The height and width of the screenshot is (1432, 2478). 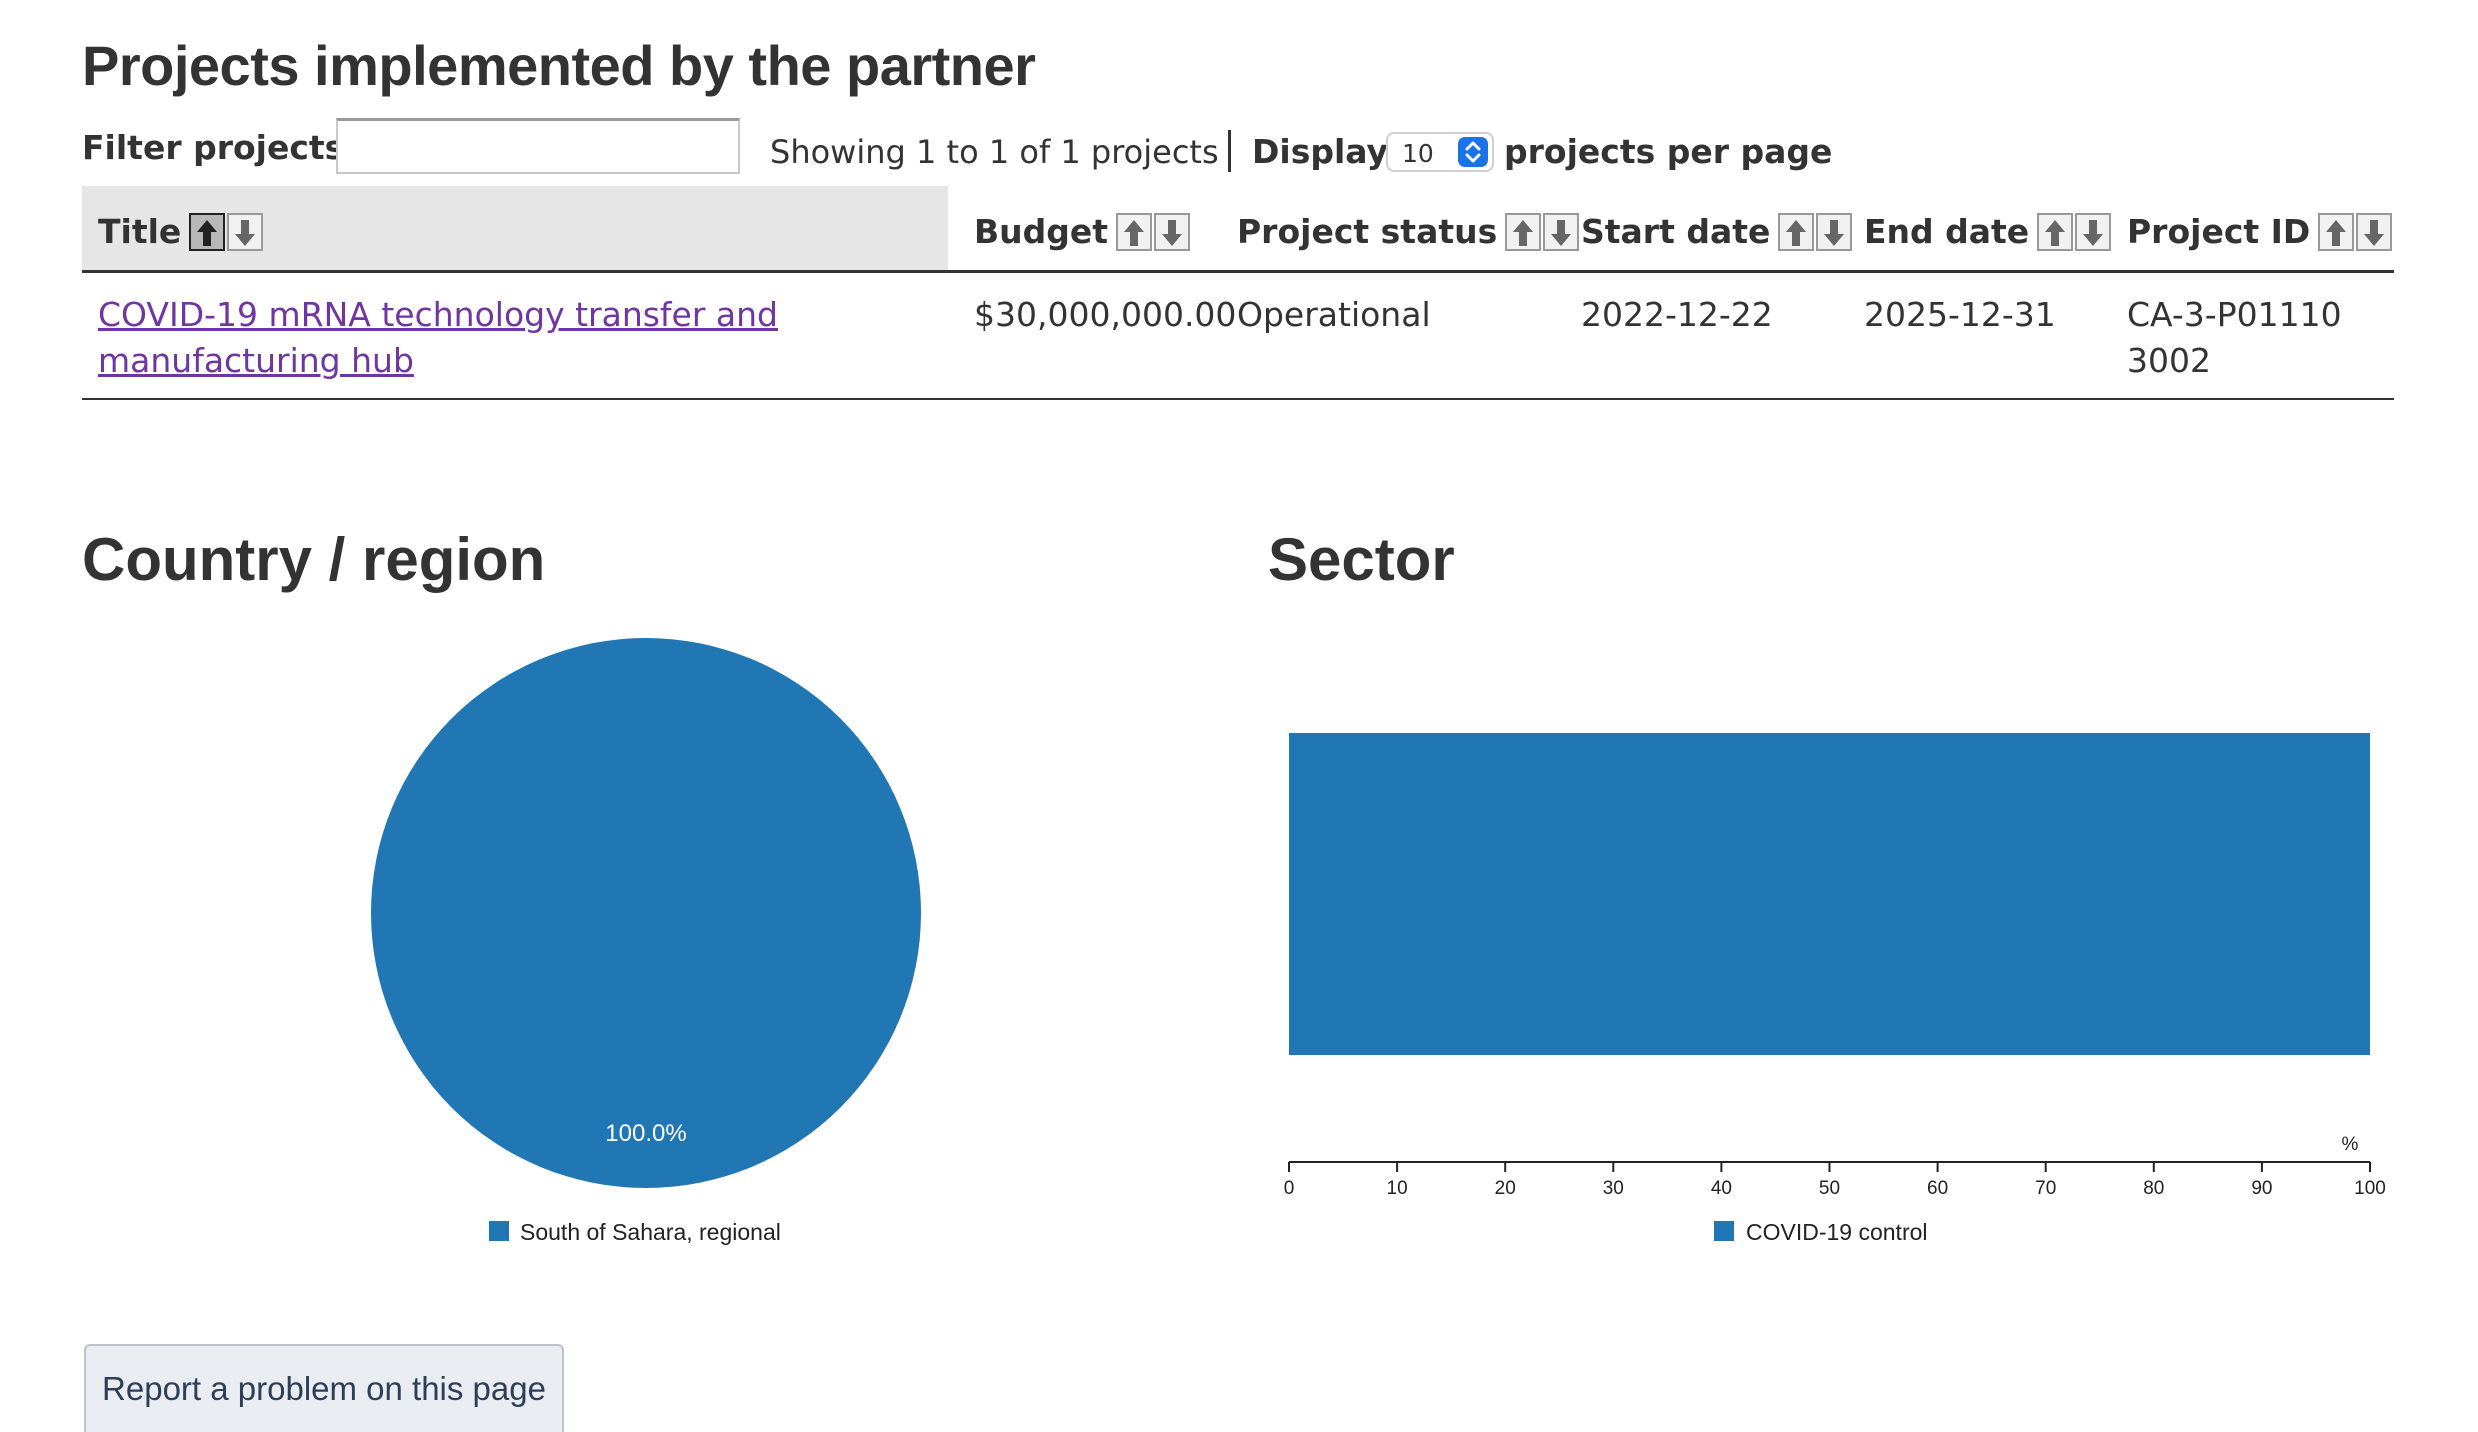 What do you see at coordinates (1668, 151) in the screenshot?
I see `per-page-label: projects per page` at bounding box center [1668, 151].